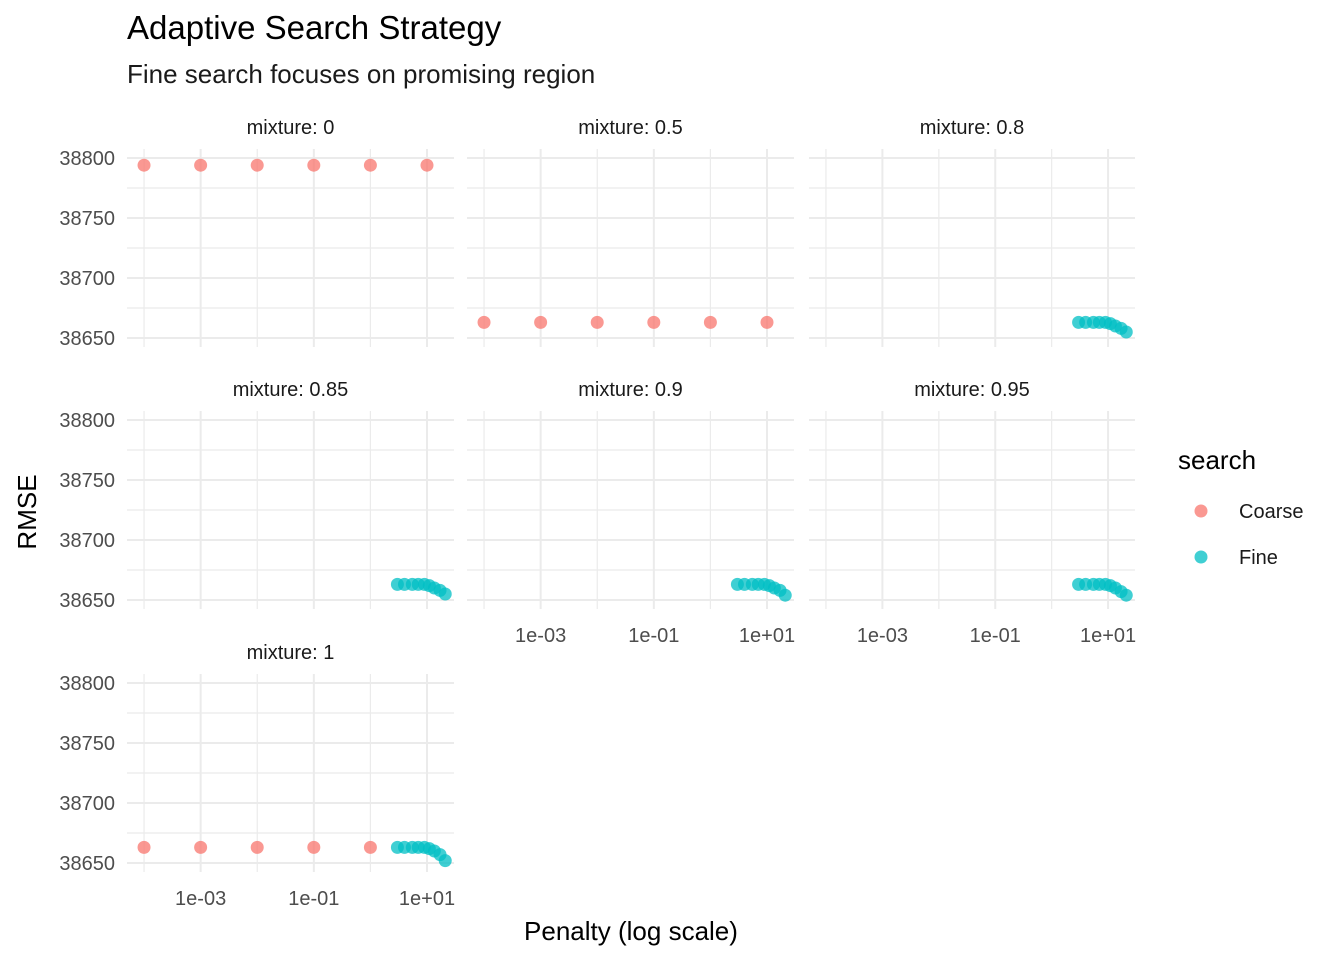 This screenshot has height=960, width=1344. I want to click on legend-key-coarse, so click(1201, 511).